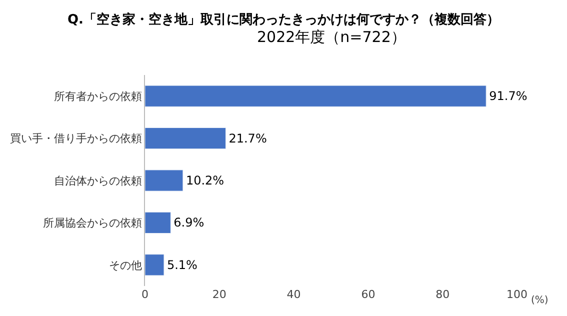 The width and height of the screenshot is (567, 316). What do you see at coordinates (331, 37) in the screenshot?
I see `chart-subtitle: 2022年度（n=722）` at bounding box center [331, 37].